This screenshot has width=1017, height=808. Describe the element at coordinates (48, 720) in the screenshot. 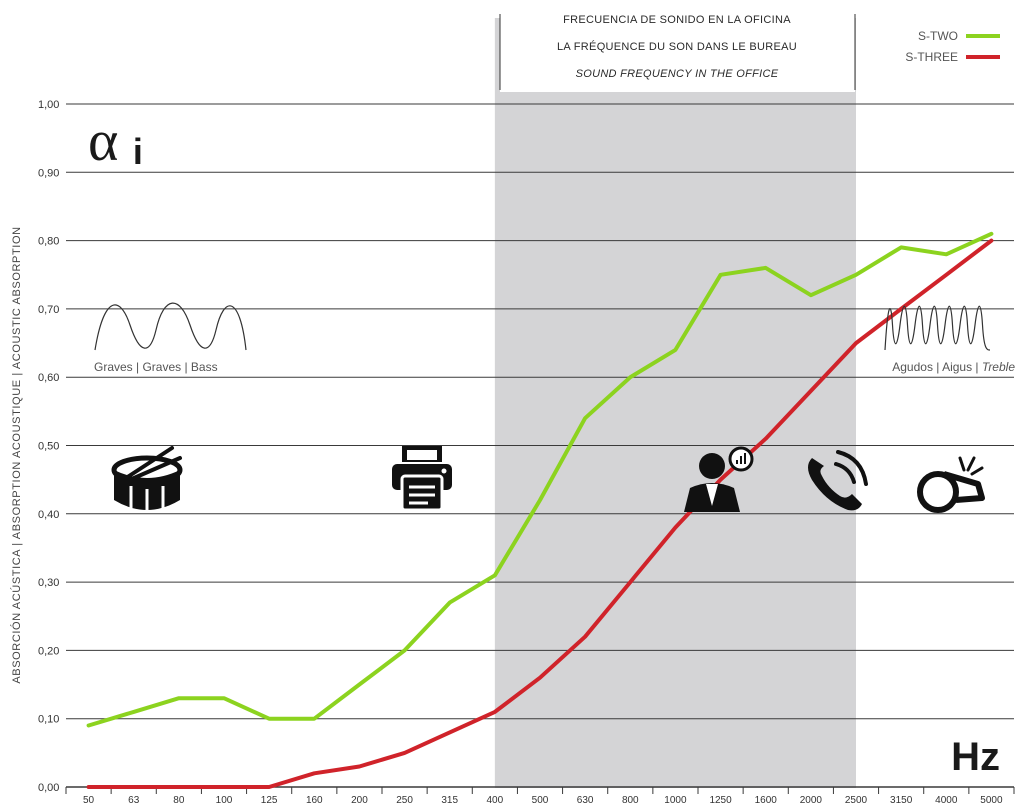

I see `y-tick-label: 0,10` at that location.